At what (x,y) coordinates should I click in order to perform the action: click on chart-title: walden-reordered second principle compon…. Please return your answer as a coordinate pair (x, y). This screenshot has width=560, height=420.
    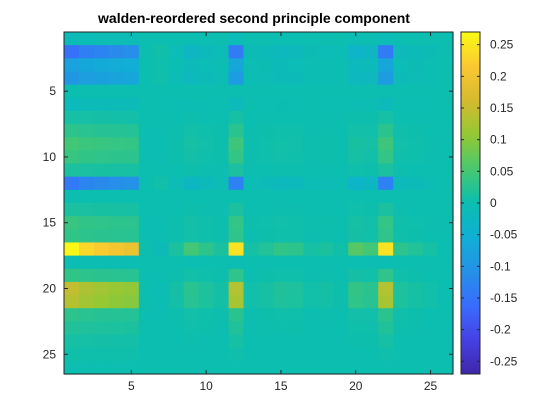
    Looking at the image, I should click on (253, 18).